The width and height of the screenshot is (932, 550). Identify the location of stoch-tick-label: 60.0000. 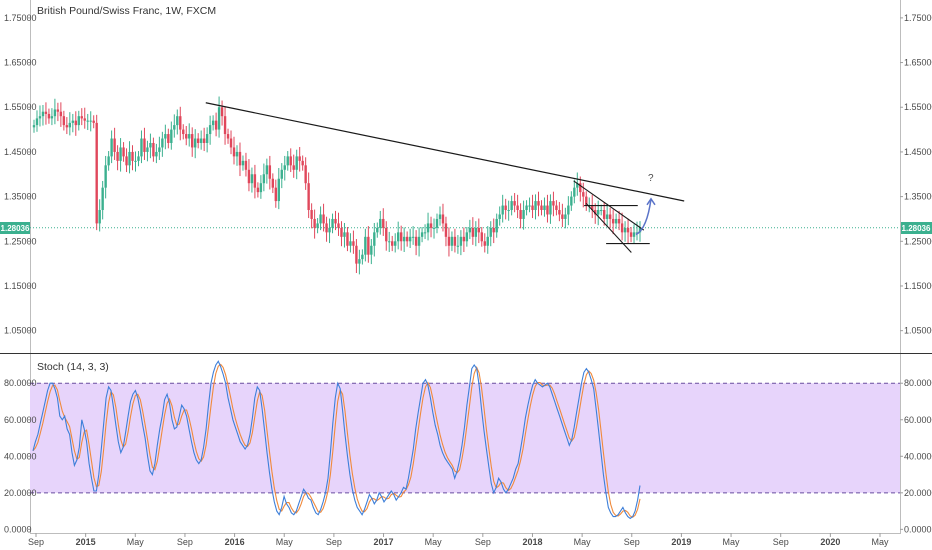
(918, 420).